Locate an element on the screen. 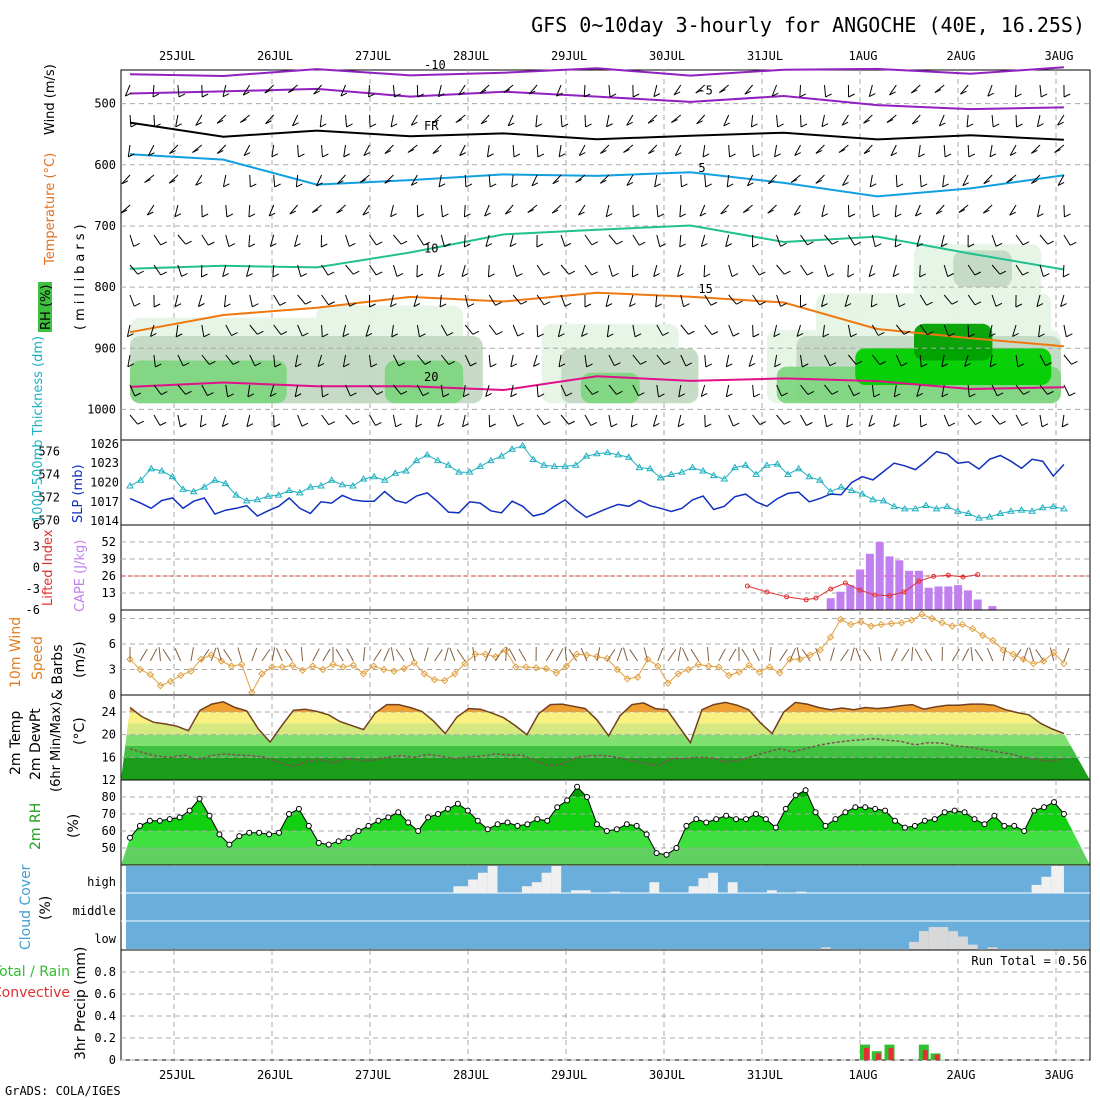 The height and width of the screenshot is (1100, 1100). rh-tick-70: 70 is located at coordinates (109, 814).